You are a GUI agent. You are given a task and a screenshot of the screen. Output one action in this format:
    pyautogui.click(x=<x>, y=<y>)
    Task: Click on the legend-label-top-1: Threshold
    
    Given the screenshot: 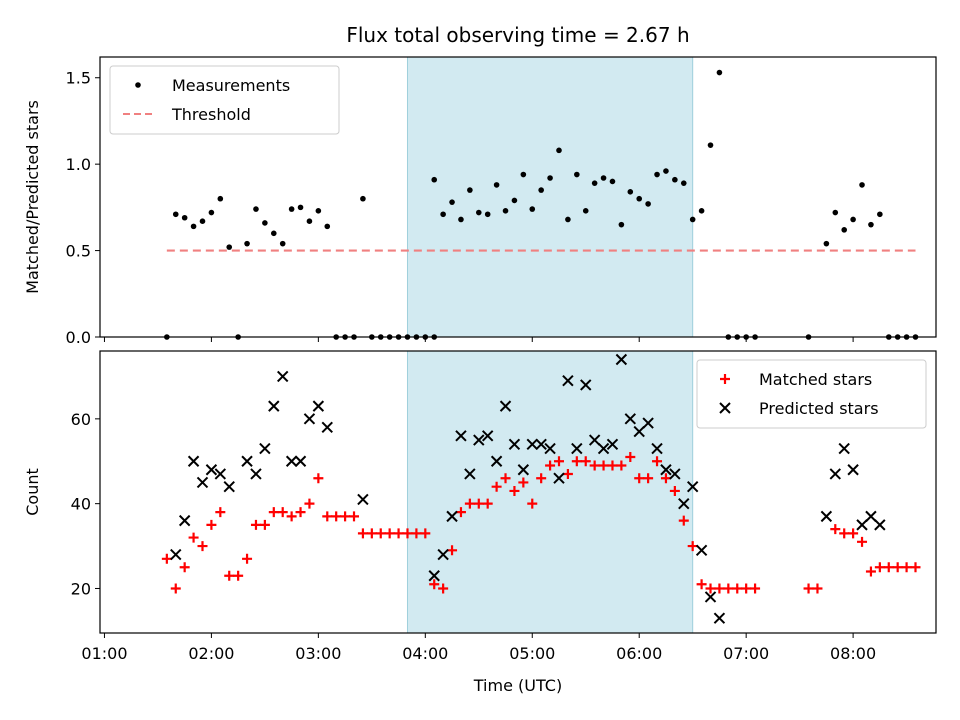 What is the action you would take?
    pyautogui.click(x=211, y=114)
    